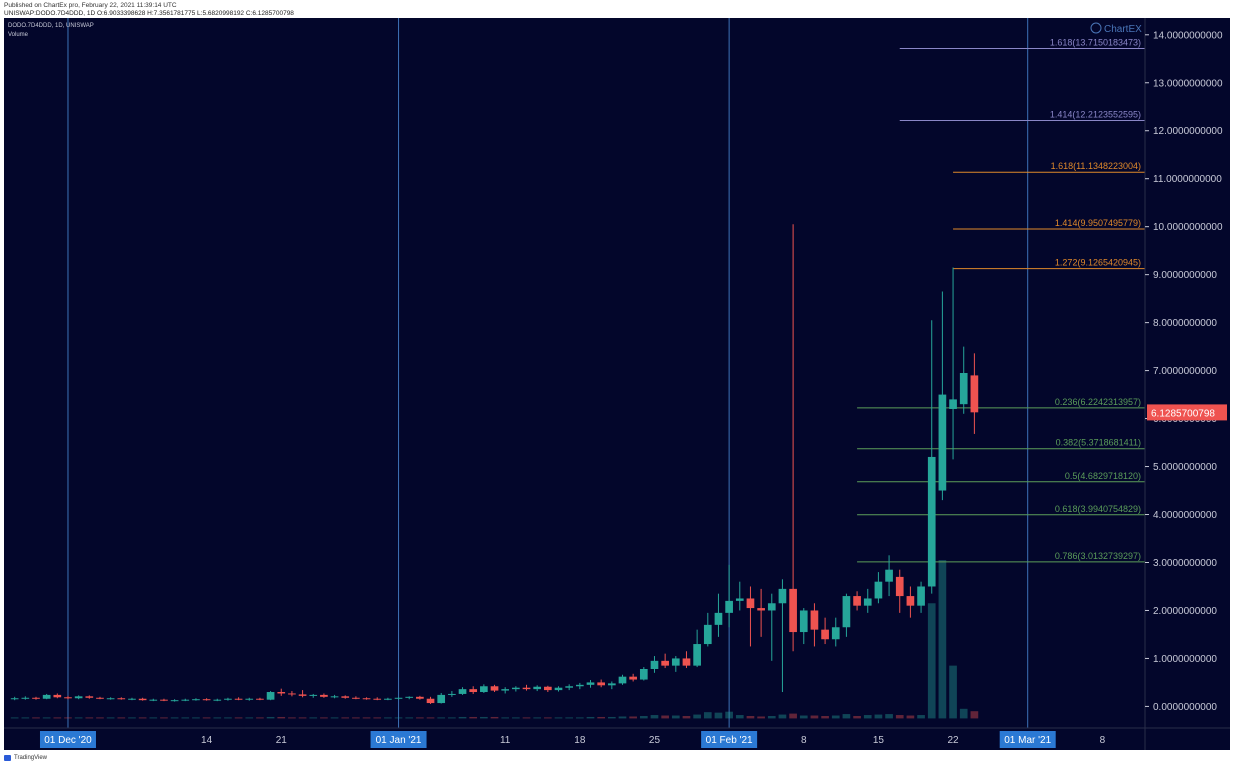 This screenshot has width=1233, height=768. I want to click on price-tick-label: 13.0000000000, so click(1188, 83).